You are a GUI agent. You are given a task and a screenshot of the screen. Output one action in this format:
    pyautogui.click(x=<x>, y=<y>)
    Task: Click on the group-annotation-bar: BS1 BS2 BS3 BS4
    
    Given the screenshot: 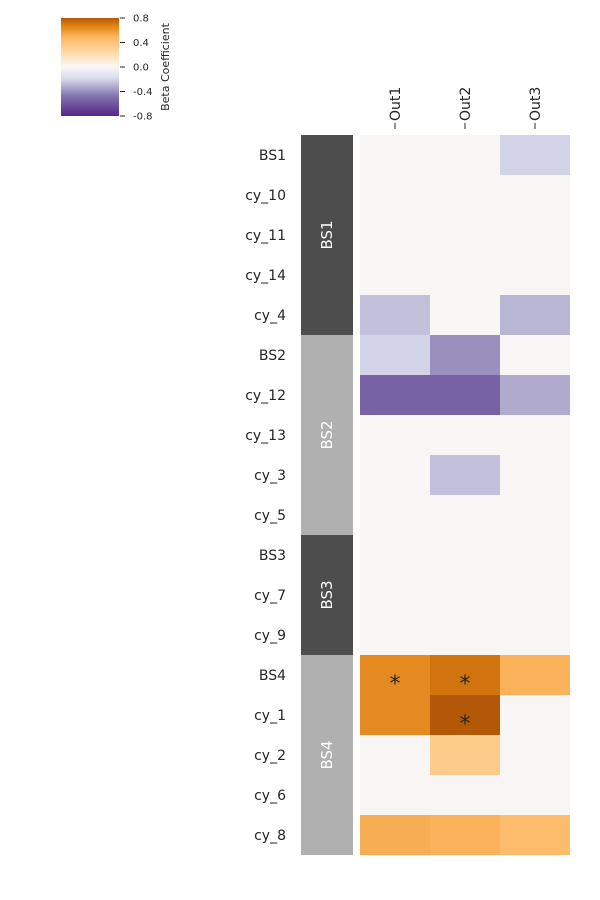 What is the action you would take?
    pyautogui.click(x=327, y=495)
    